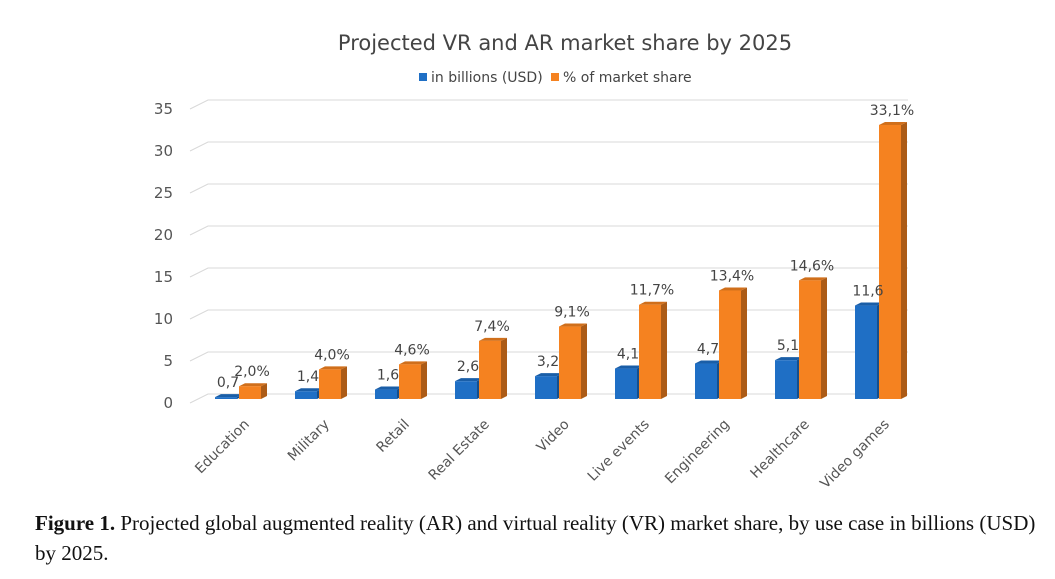 This screenshot has width=1055, height=579. What do you see at coordinates (163, 277) in the screenshot?
I see `y-tick-label: 15` at bounding box center [163, 277].